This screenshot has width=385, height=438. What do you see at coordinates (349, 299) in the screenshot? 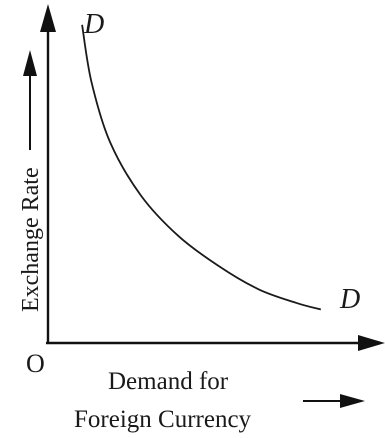
I see `curve-end-label: D` at bounding box center [349, 299].